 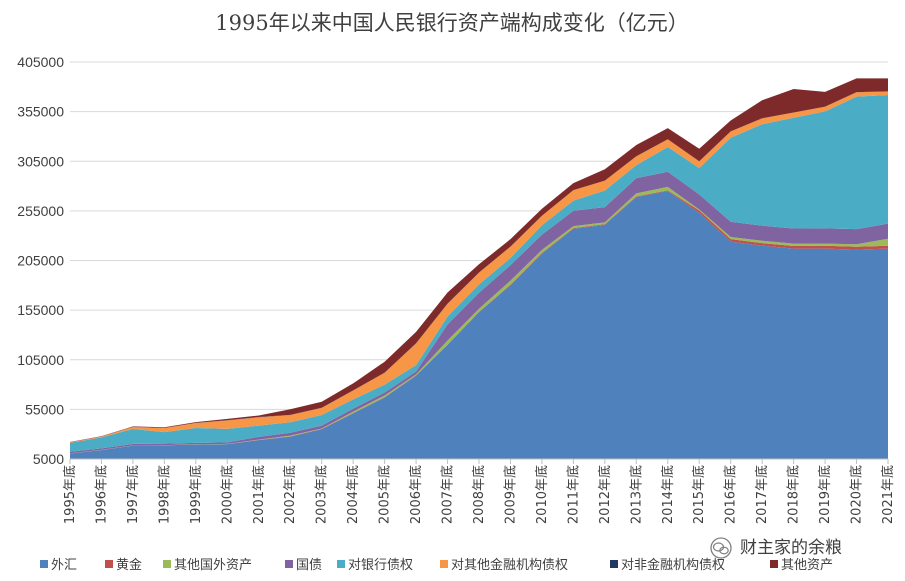 What do you see at coordinates (731, 494) in the screenshot?
I see `x-tick-label: 2016年底` at bounding box center [731, 494].